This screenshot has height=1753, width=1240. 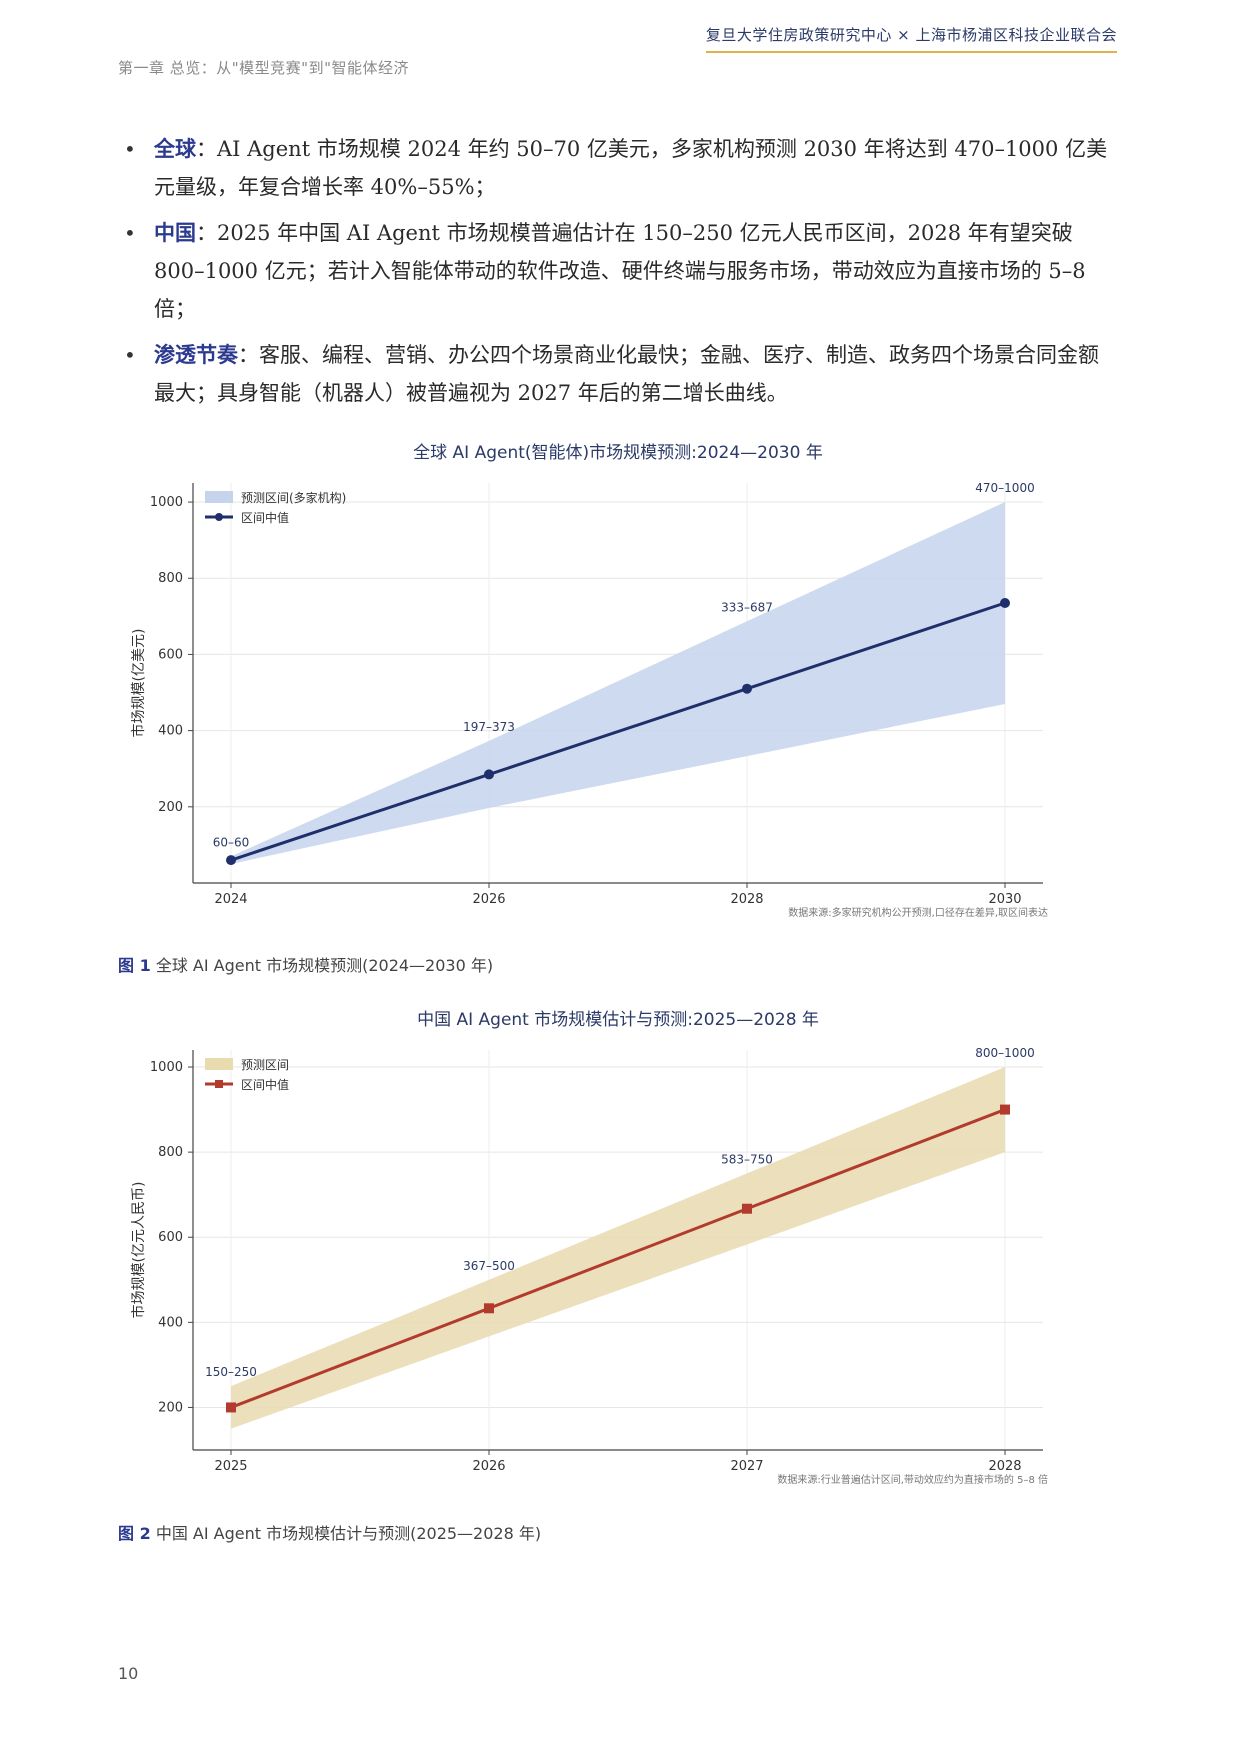 What do you see at coordinates (911, 38) in the screenshot?
I see `header-org-title: 复旦大学住房政策研究中心 × 上海市杨浦区科技企业联合会` at bounding box center [911, 38].